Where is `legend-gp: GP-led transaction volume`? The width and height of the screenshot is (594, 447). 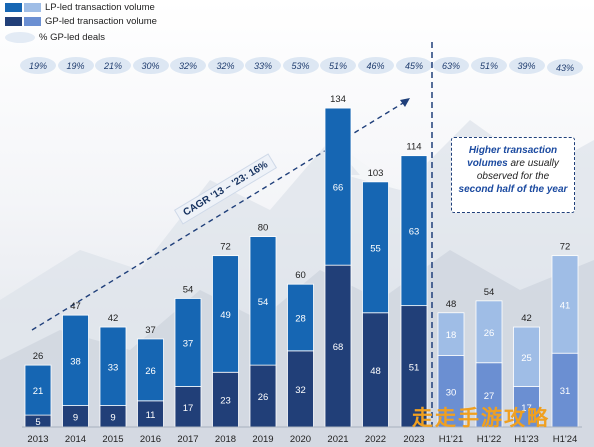 legend-gp: GP-led transaction volume is located at coordinates (81, 21).